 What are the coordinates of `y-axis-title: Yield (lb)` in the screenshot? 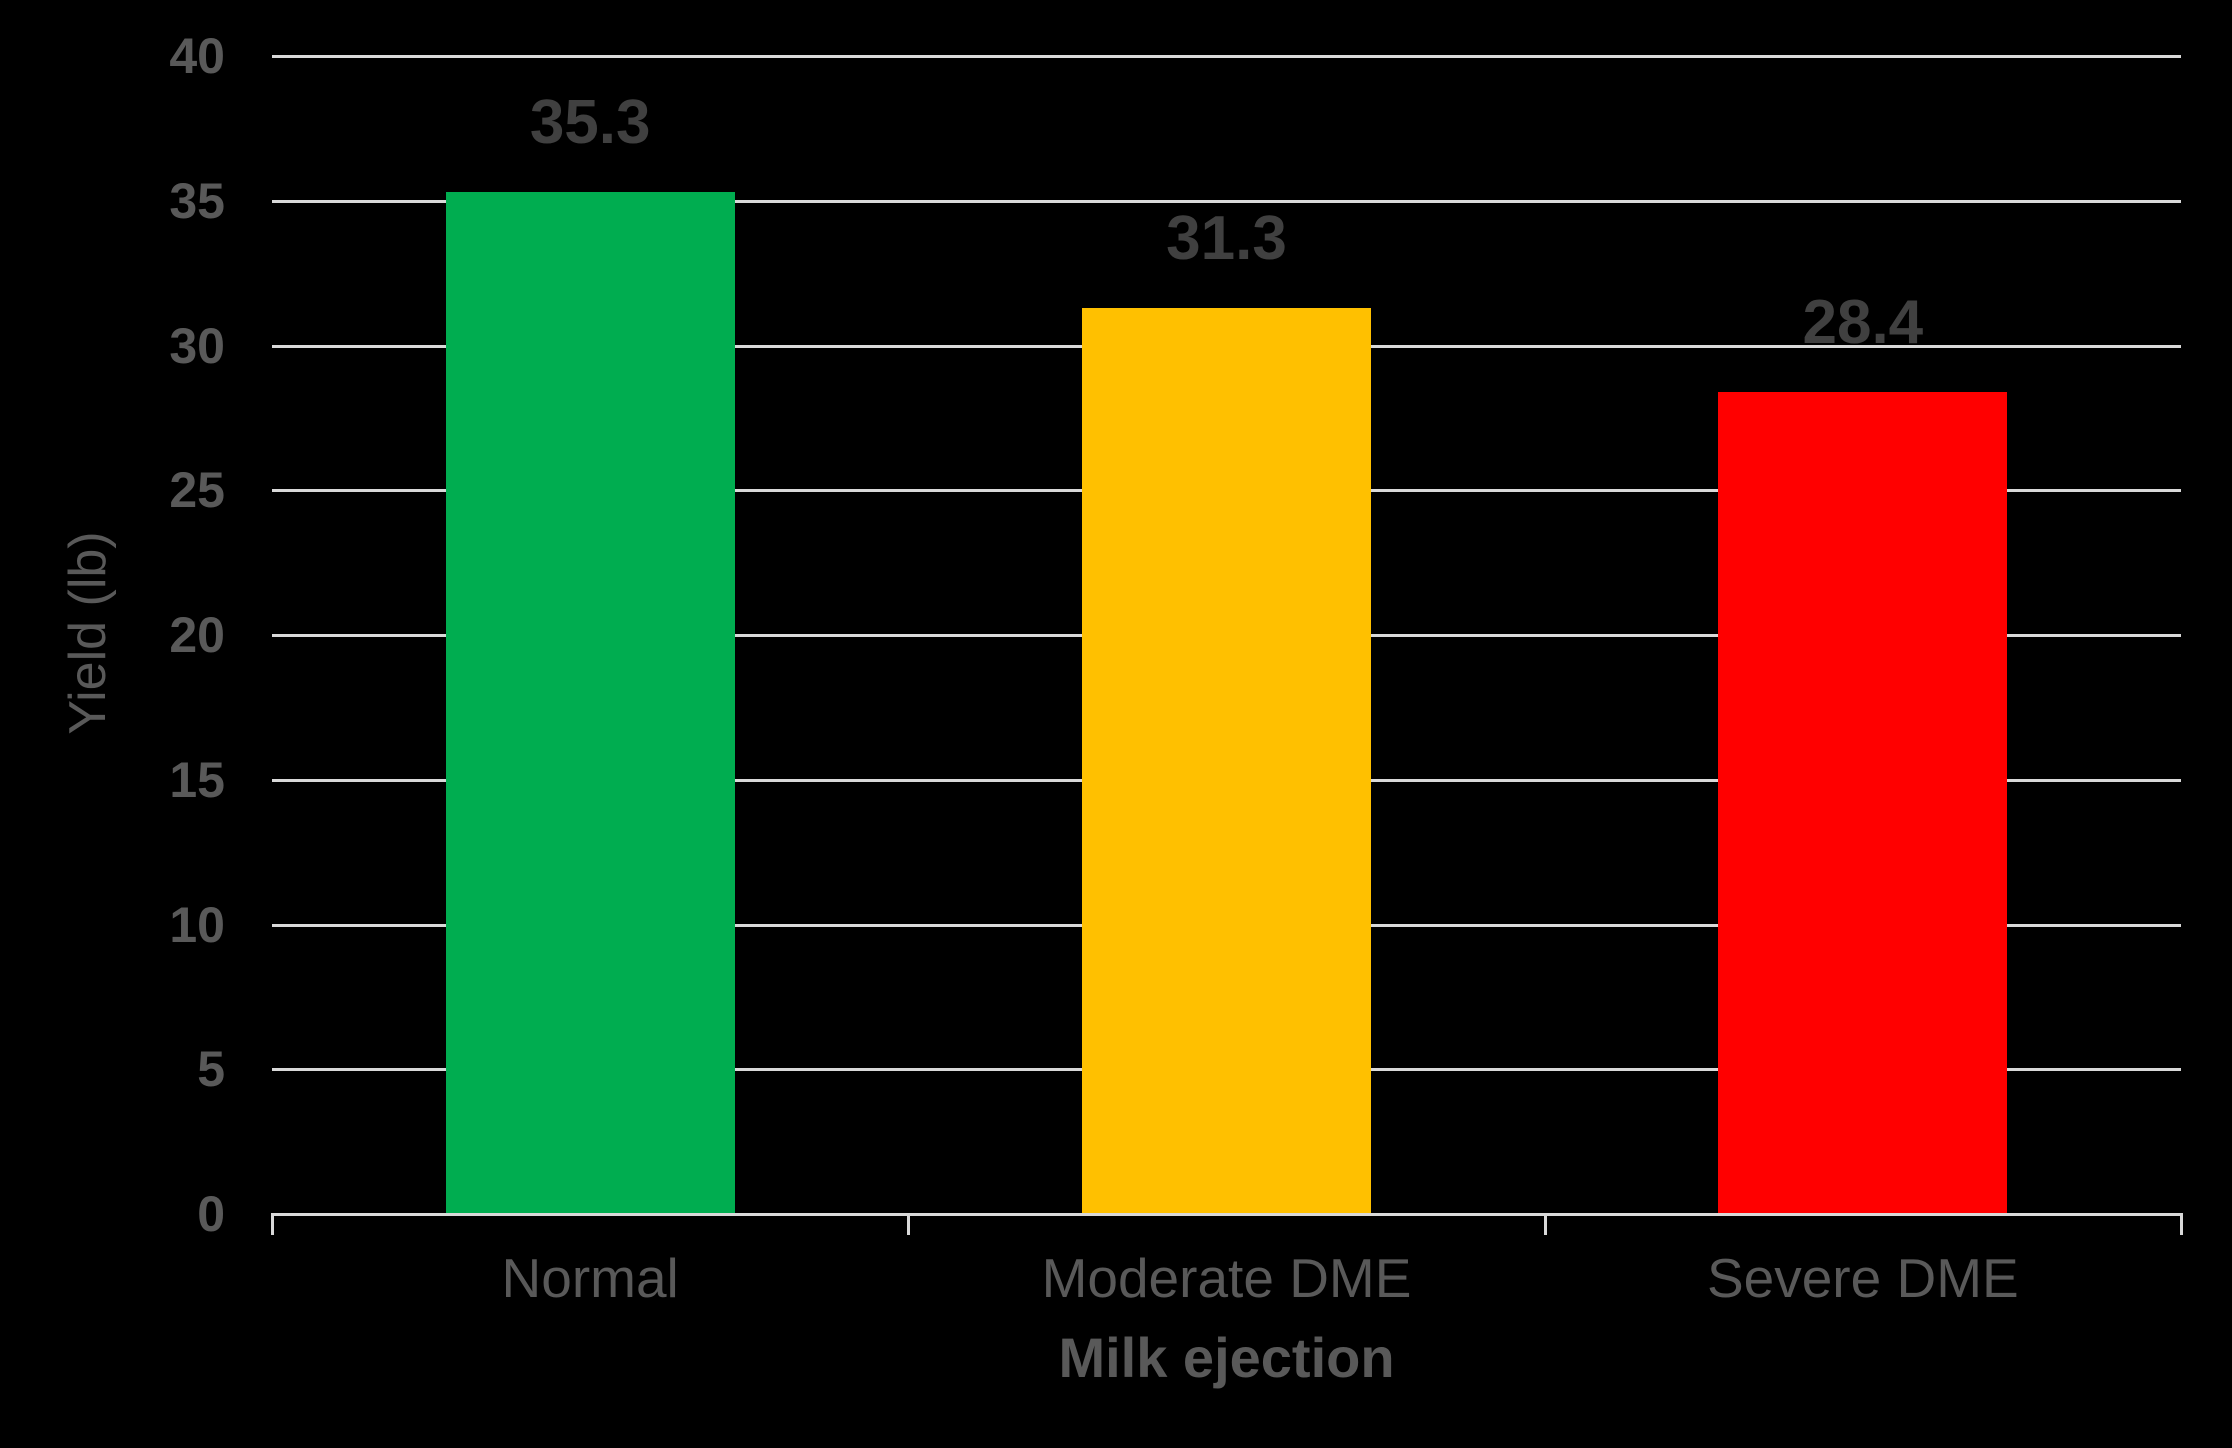 It's located at (88, 633).